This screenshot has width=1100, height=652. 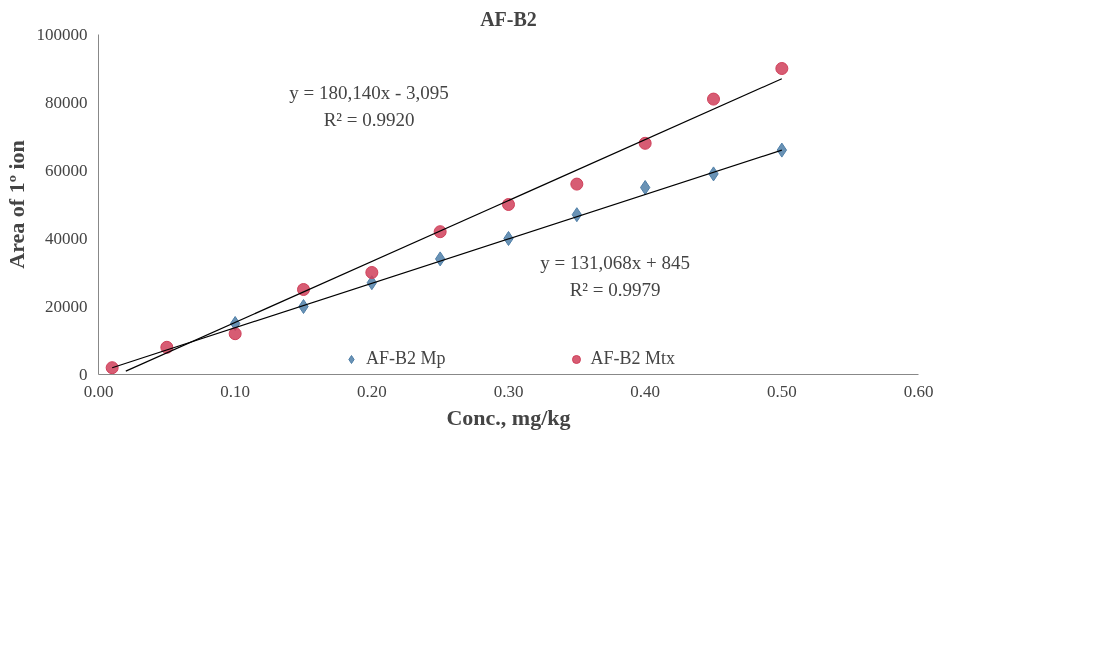 I want to click on y-tick-label: 40000, so click(x=66, y=238).